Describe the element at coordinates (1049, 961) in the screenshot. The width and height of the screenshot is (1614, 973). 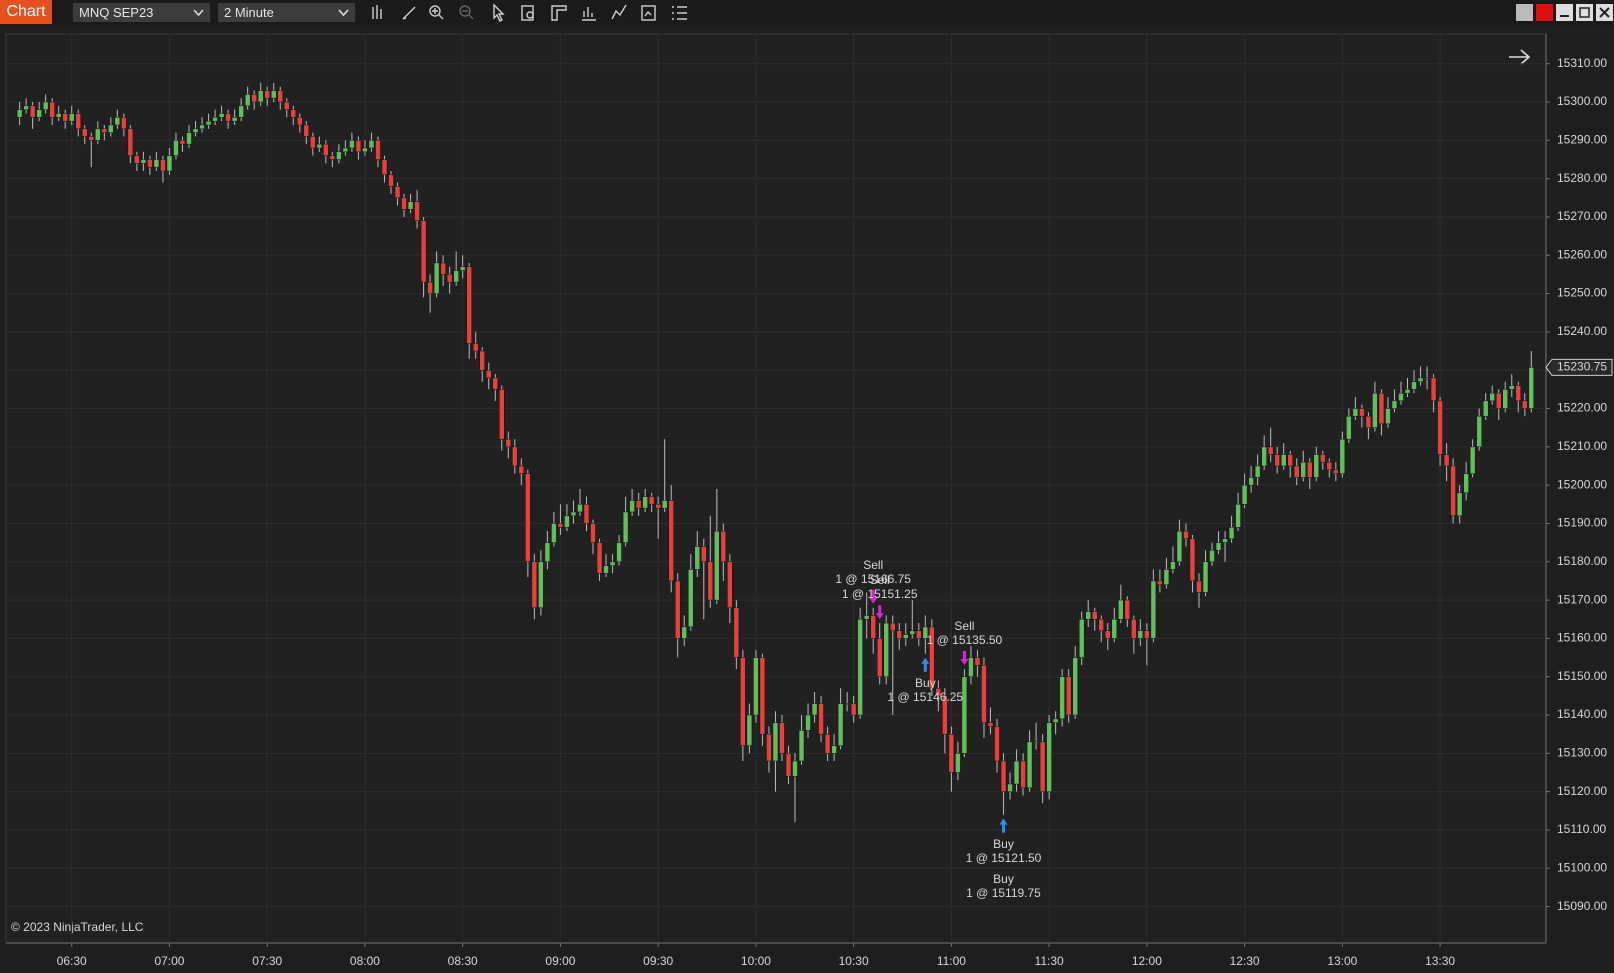
I see `x-tick-label: 11:30` at that location.